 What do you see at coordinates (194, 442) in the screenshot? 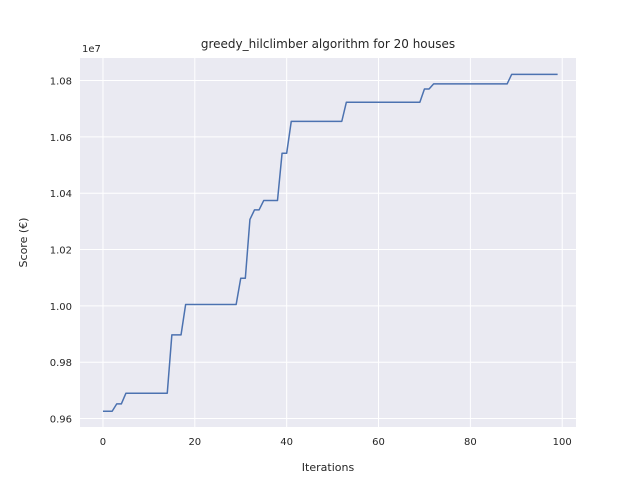
I see `x-tick-label: 20` at bounding box center [194, 442].